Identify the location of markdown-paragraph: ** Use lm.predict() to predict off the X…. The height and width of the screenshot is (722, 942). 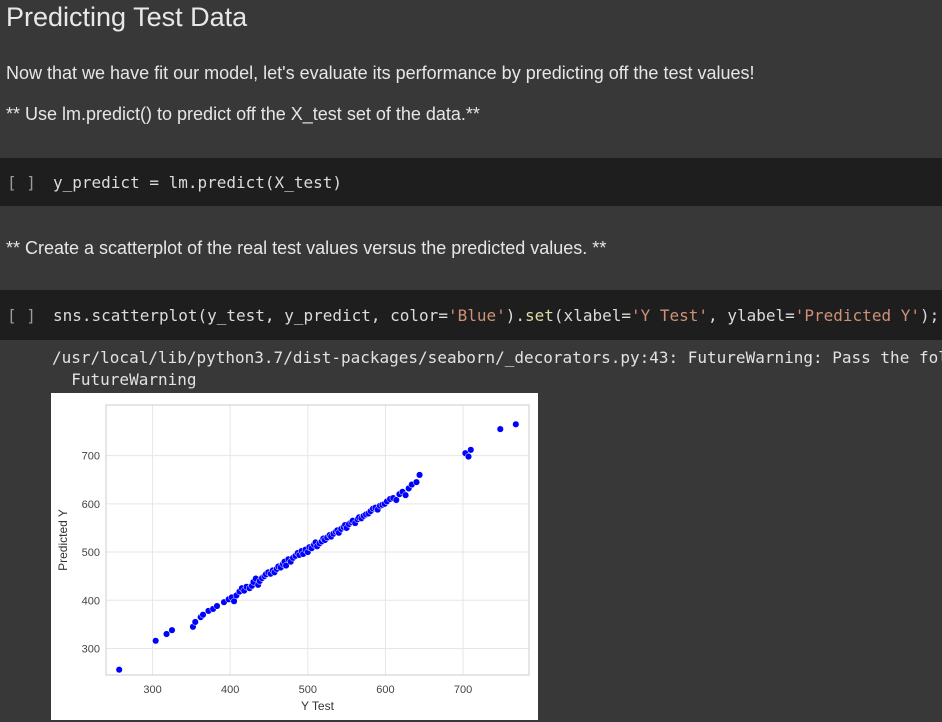
(243, 114).